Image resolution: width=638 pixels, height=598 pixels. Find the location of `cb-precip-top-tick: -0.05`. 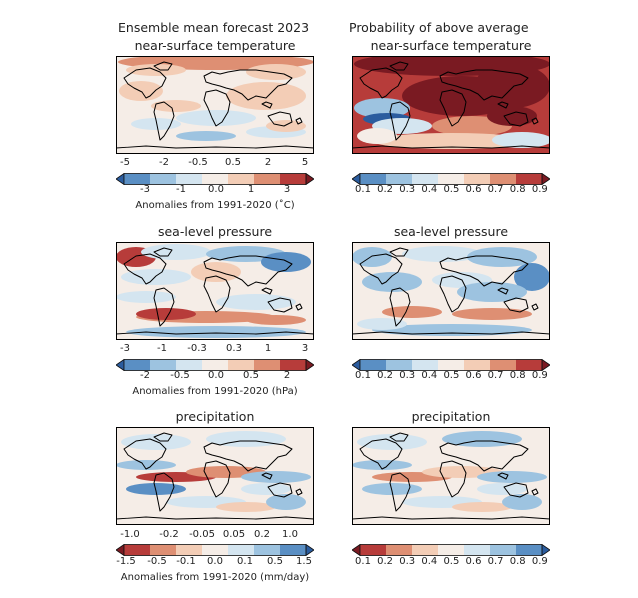

cb-precip-top-tick: -0.05 is located at coordinates (202, 534).